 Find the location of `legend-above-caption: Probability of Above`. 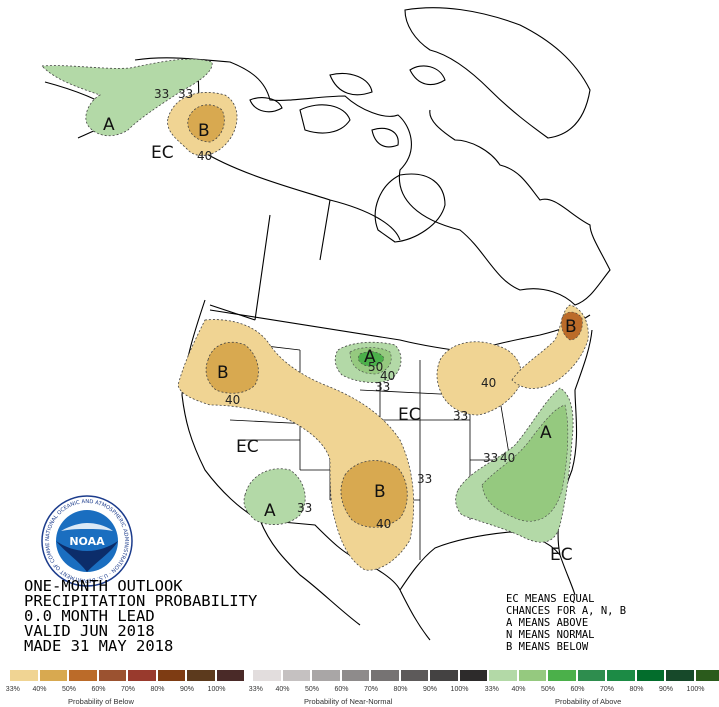

legend-above-caption: Probability of Above is located at coordinates (588, 701).